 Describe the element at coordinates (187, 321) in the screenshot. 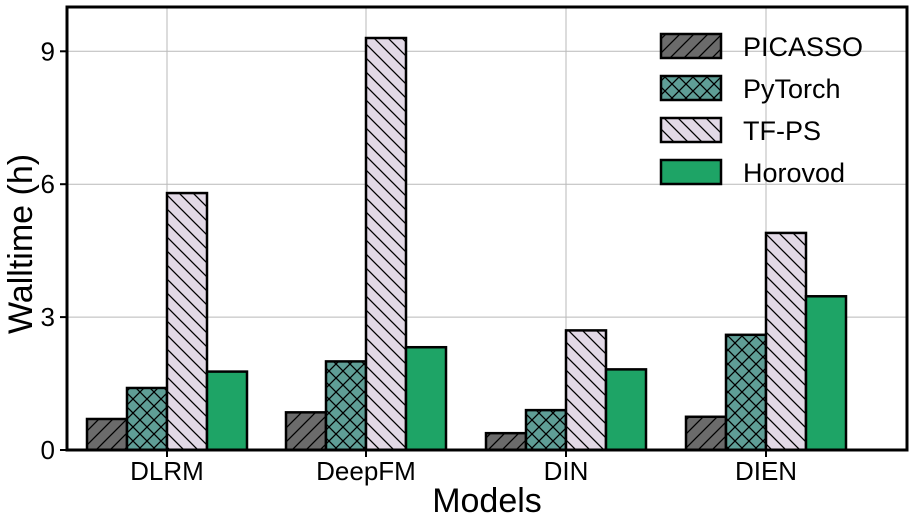

I see `bar-tf-ps-dlrm` at that location.